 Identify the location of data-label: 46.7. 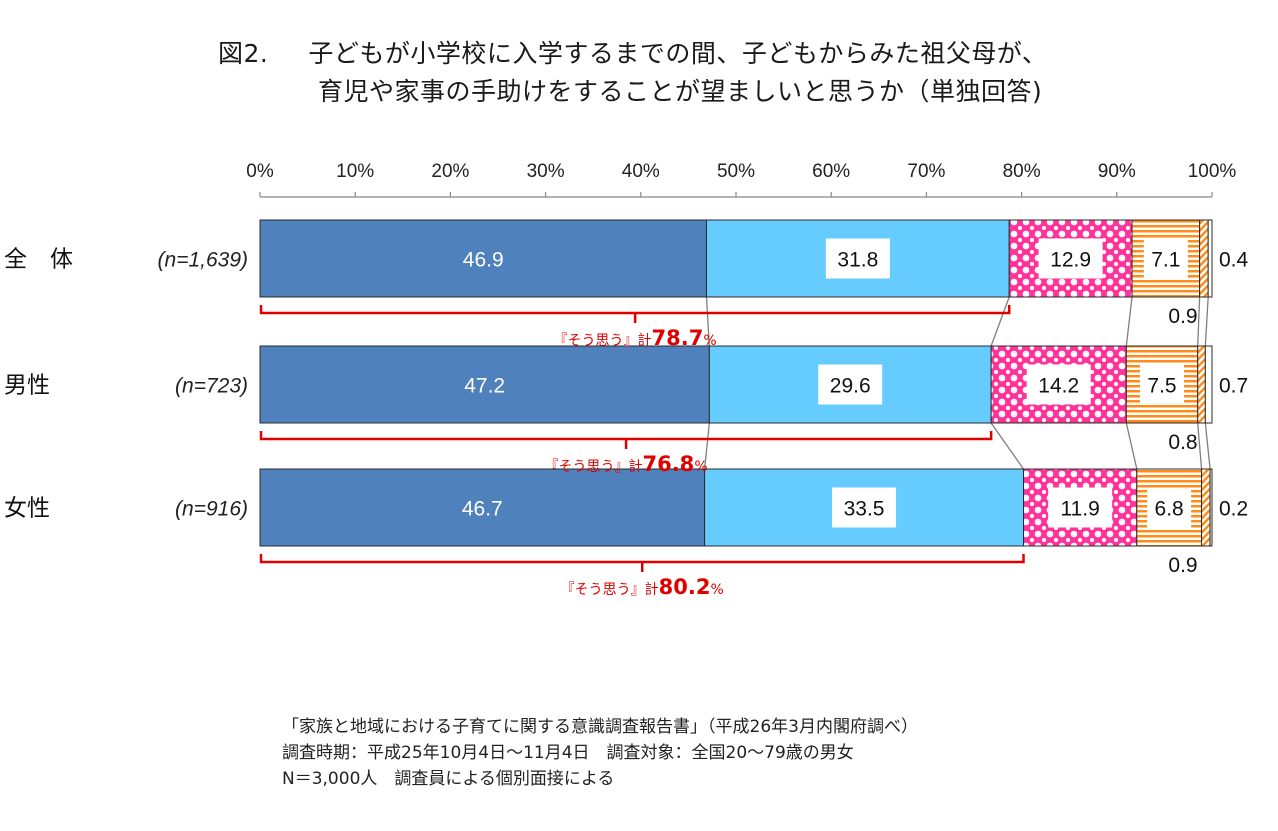
(482, 509).